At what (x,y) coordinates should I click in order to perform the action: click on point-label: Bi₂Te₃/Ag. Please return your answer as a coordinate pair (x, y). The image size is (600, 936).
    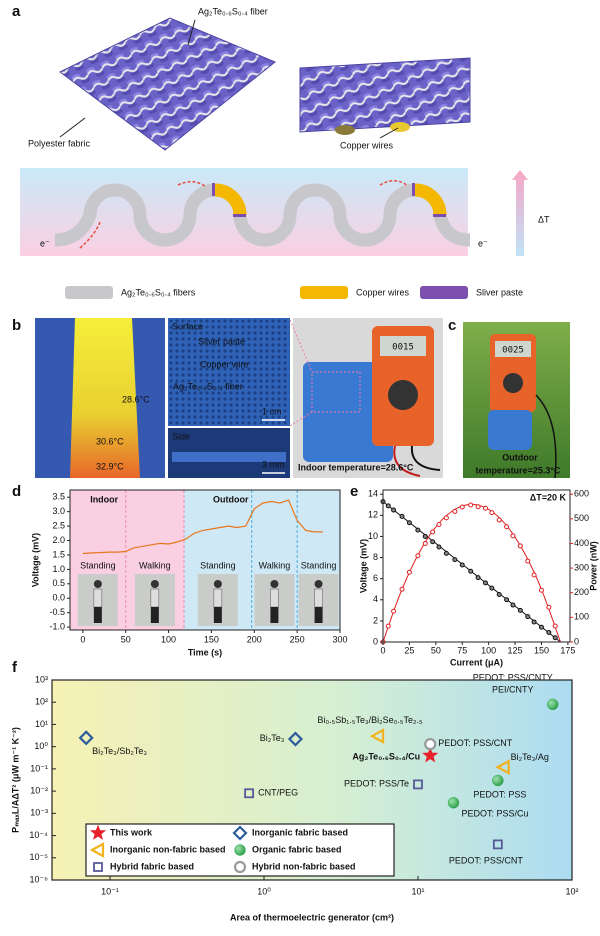
    Looking at the image, I should click on (530, 758).